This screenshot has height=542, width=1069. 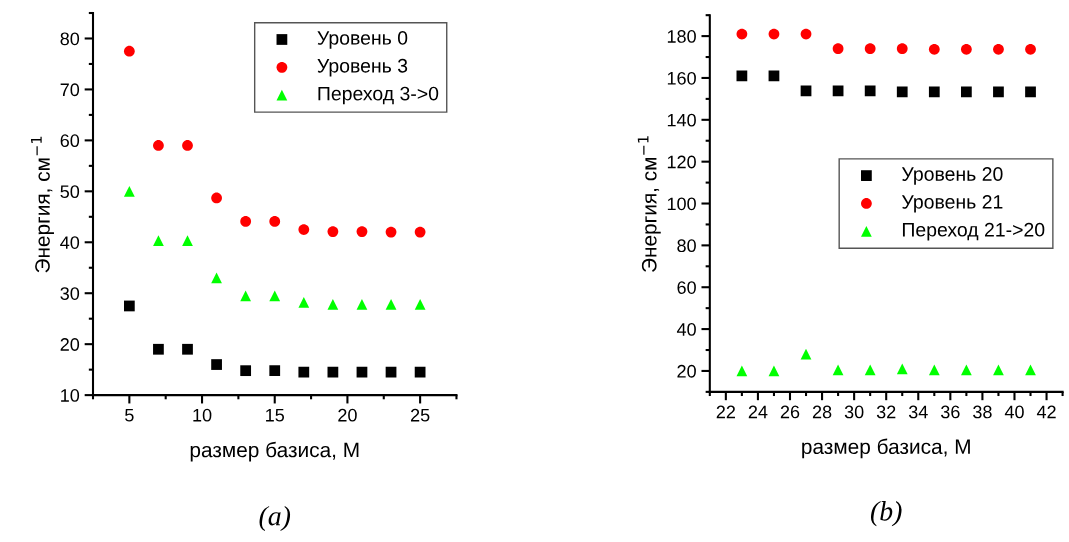 I want to click on legend-label: Уровень 20, so click(x=952, y=176).